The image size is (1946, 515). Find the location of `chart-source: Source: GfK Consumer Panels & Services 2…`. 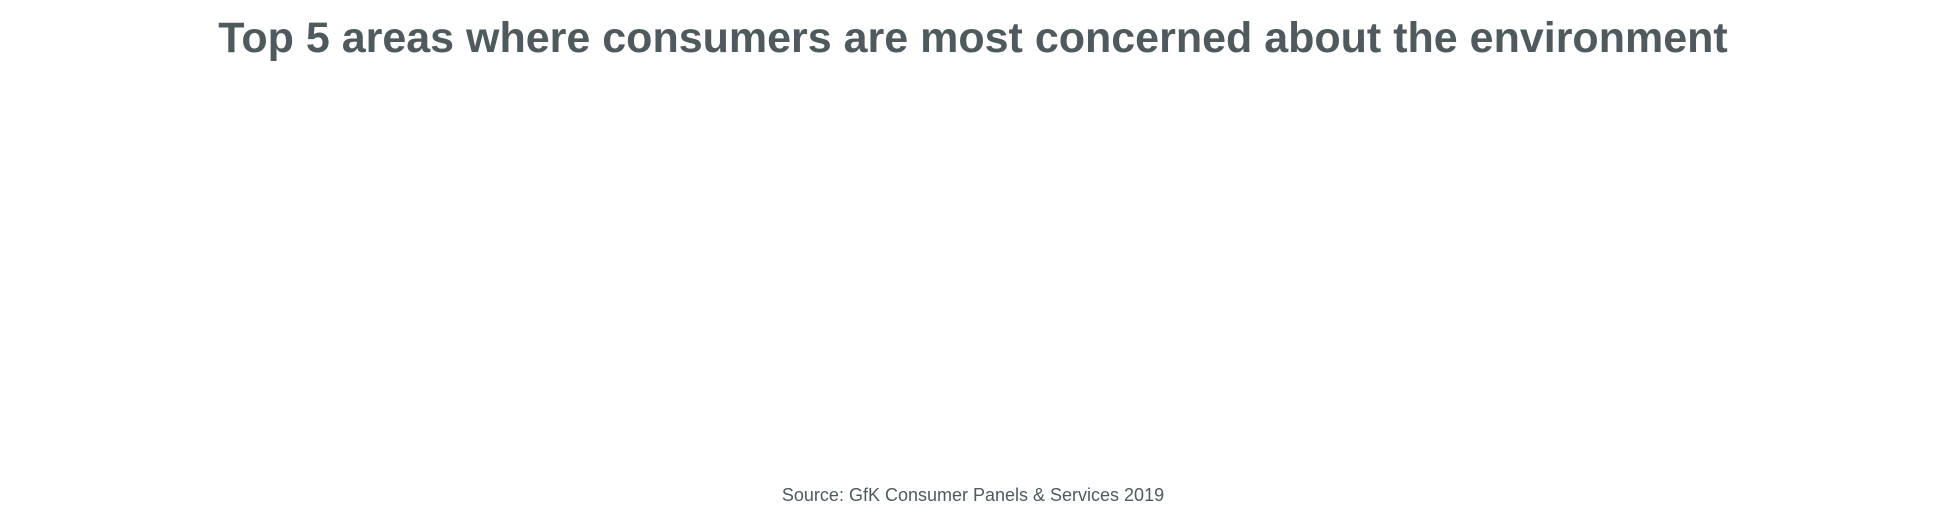

chart-source: Source: GfK Consumer Panels & Services 2… is located at coordinates (973, 495).